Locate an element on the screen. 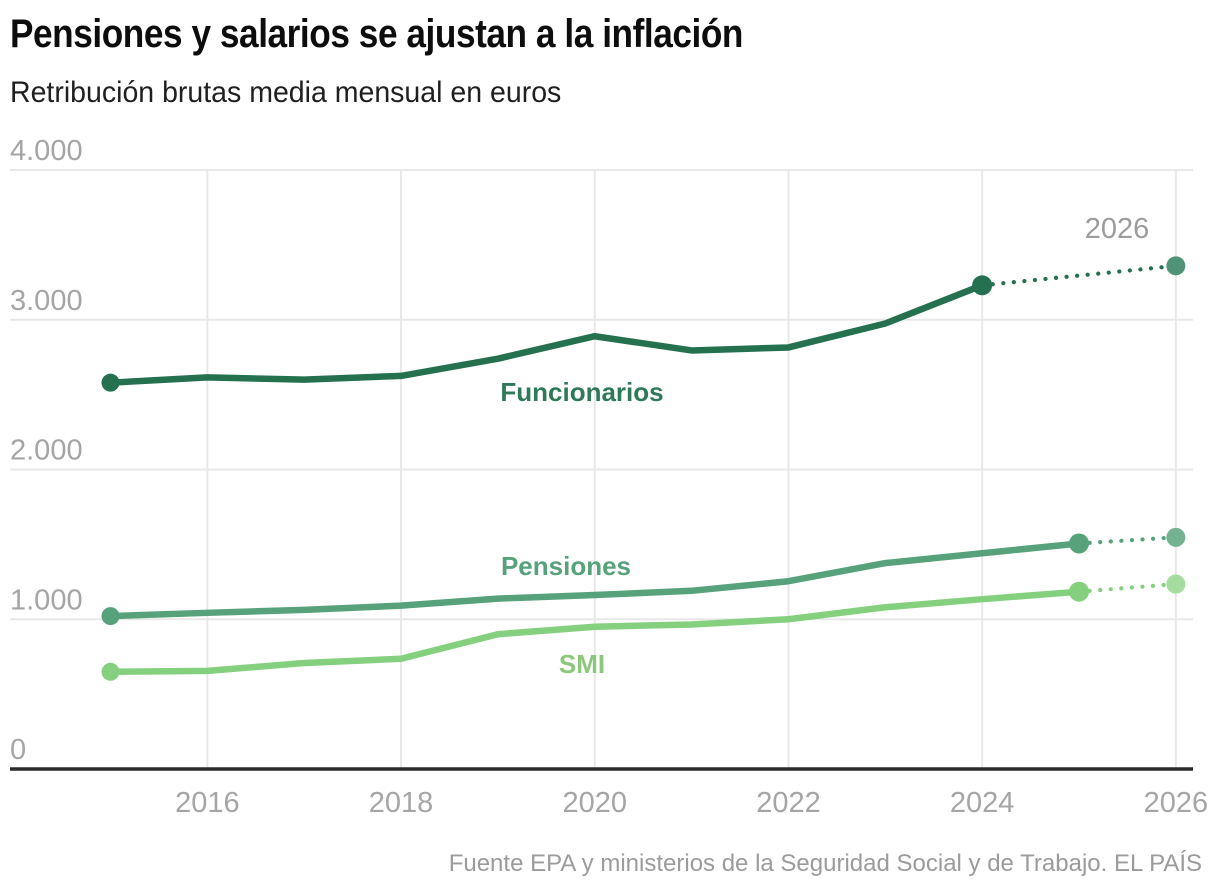 The image size is (1220, 896). projection-line-funcionarios is located at coordinates (1079, 275).